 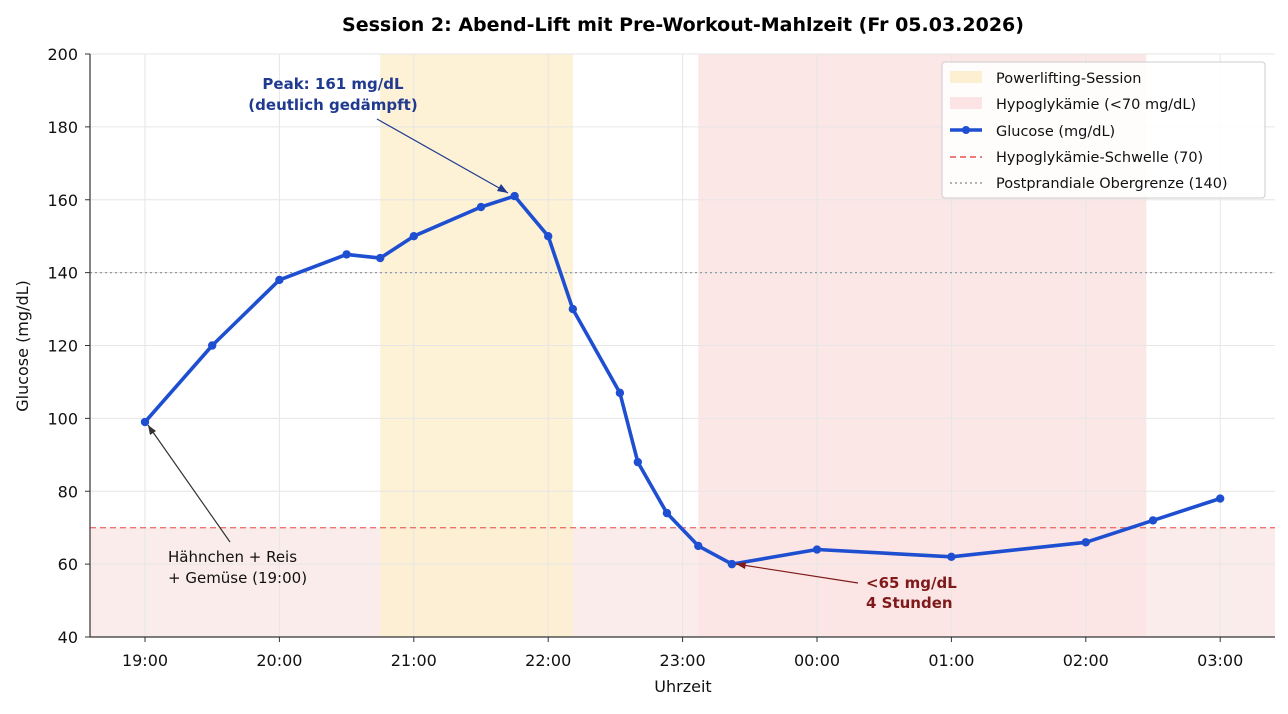 I want to click on peak-annotation-line-2: (deutlich gedämpft), so click(x=332, y=105).